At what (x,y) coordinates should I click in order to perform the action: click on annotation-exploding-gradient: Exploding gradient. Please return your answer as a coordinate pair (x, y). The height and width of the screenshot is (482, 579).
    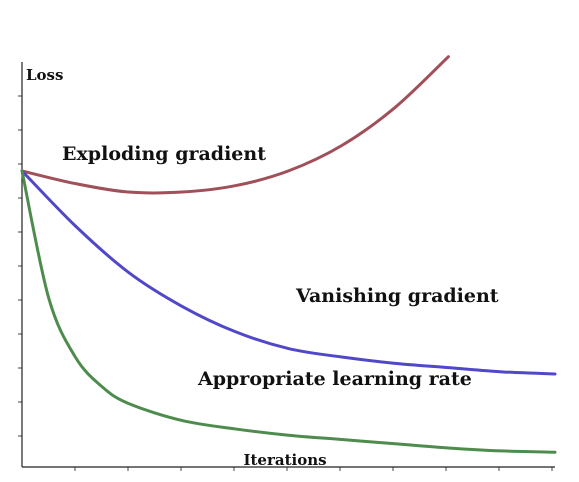
    Looking at the image, I should click on (164, 154).